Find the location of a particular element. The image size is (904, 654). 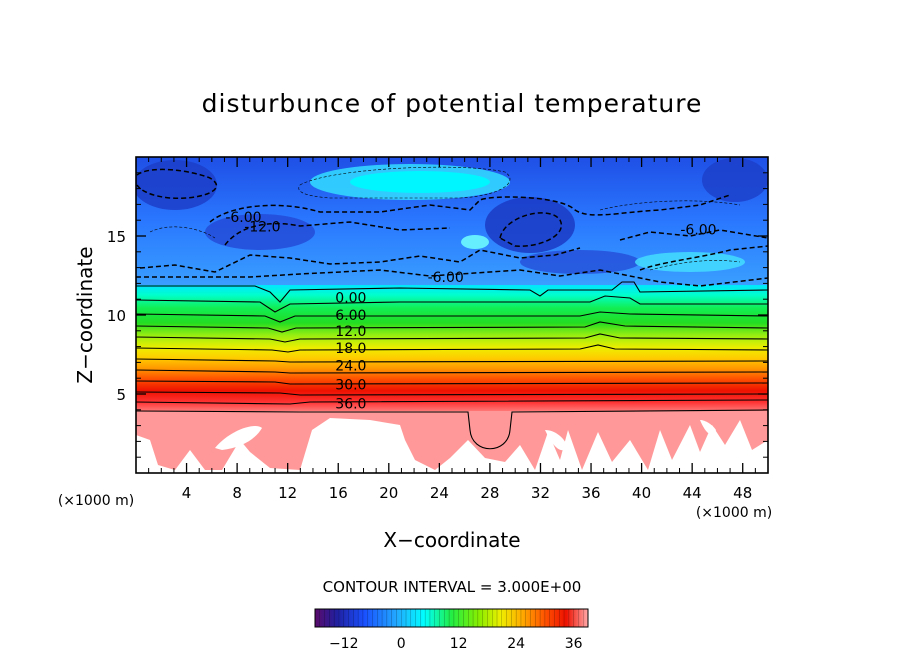

field-pink-region is located at coordinates (452, 440).